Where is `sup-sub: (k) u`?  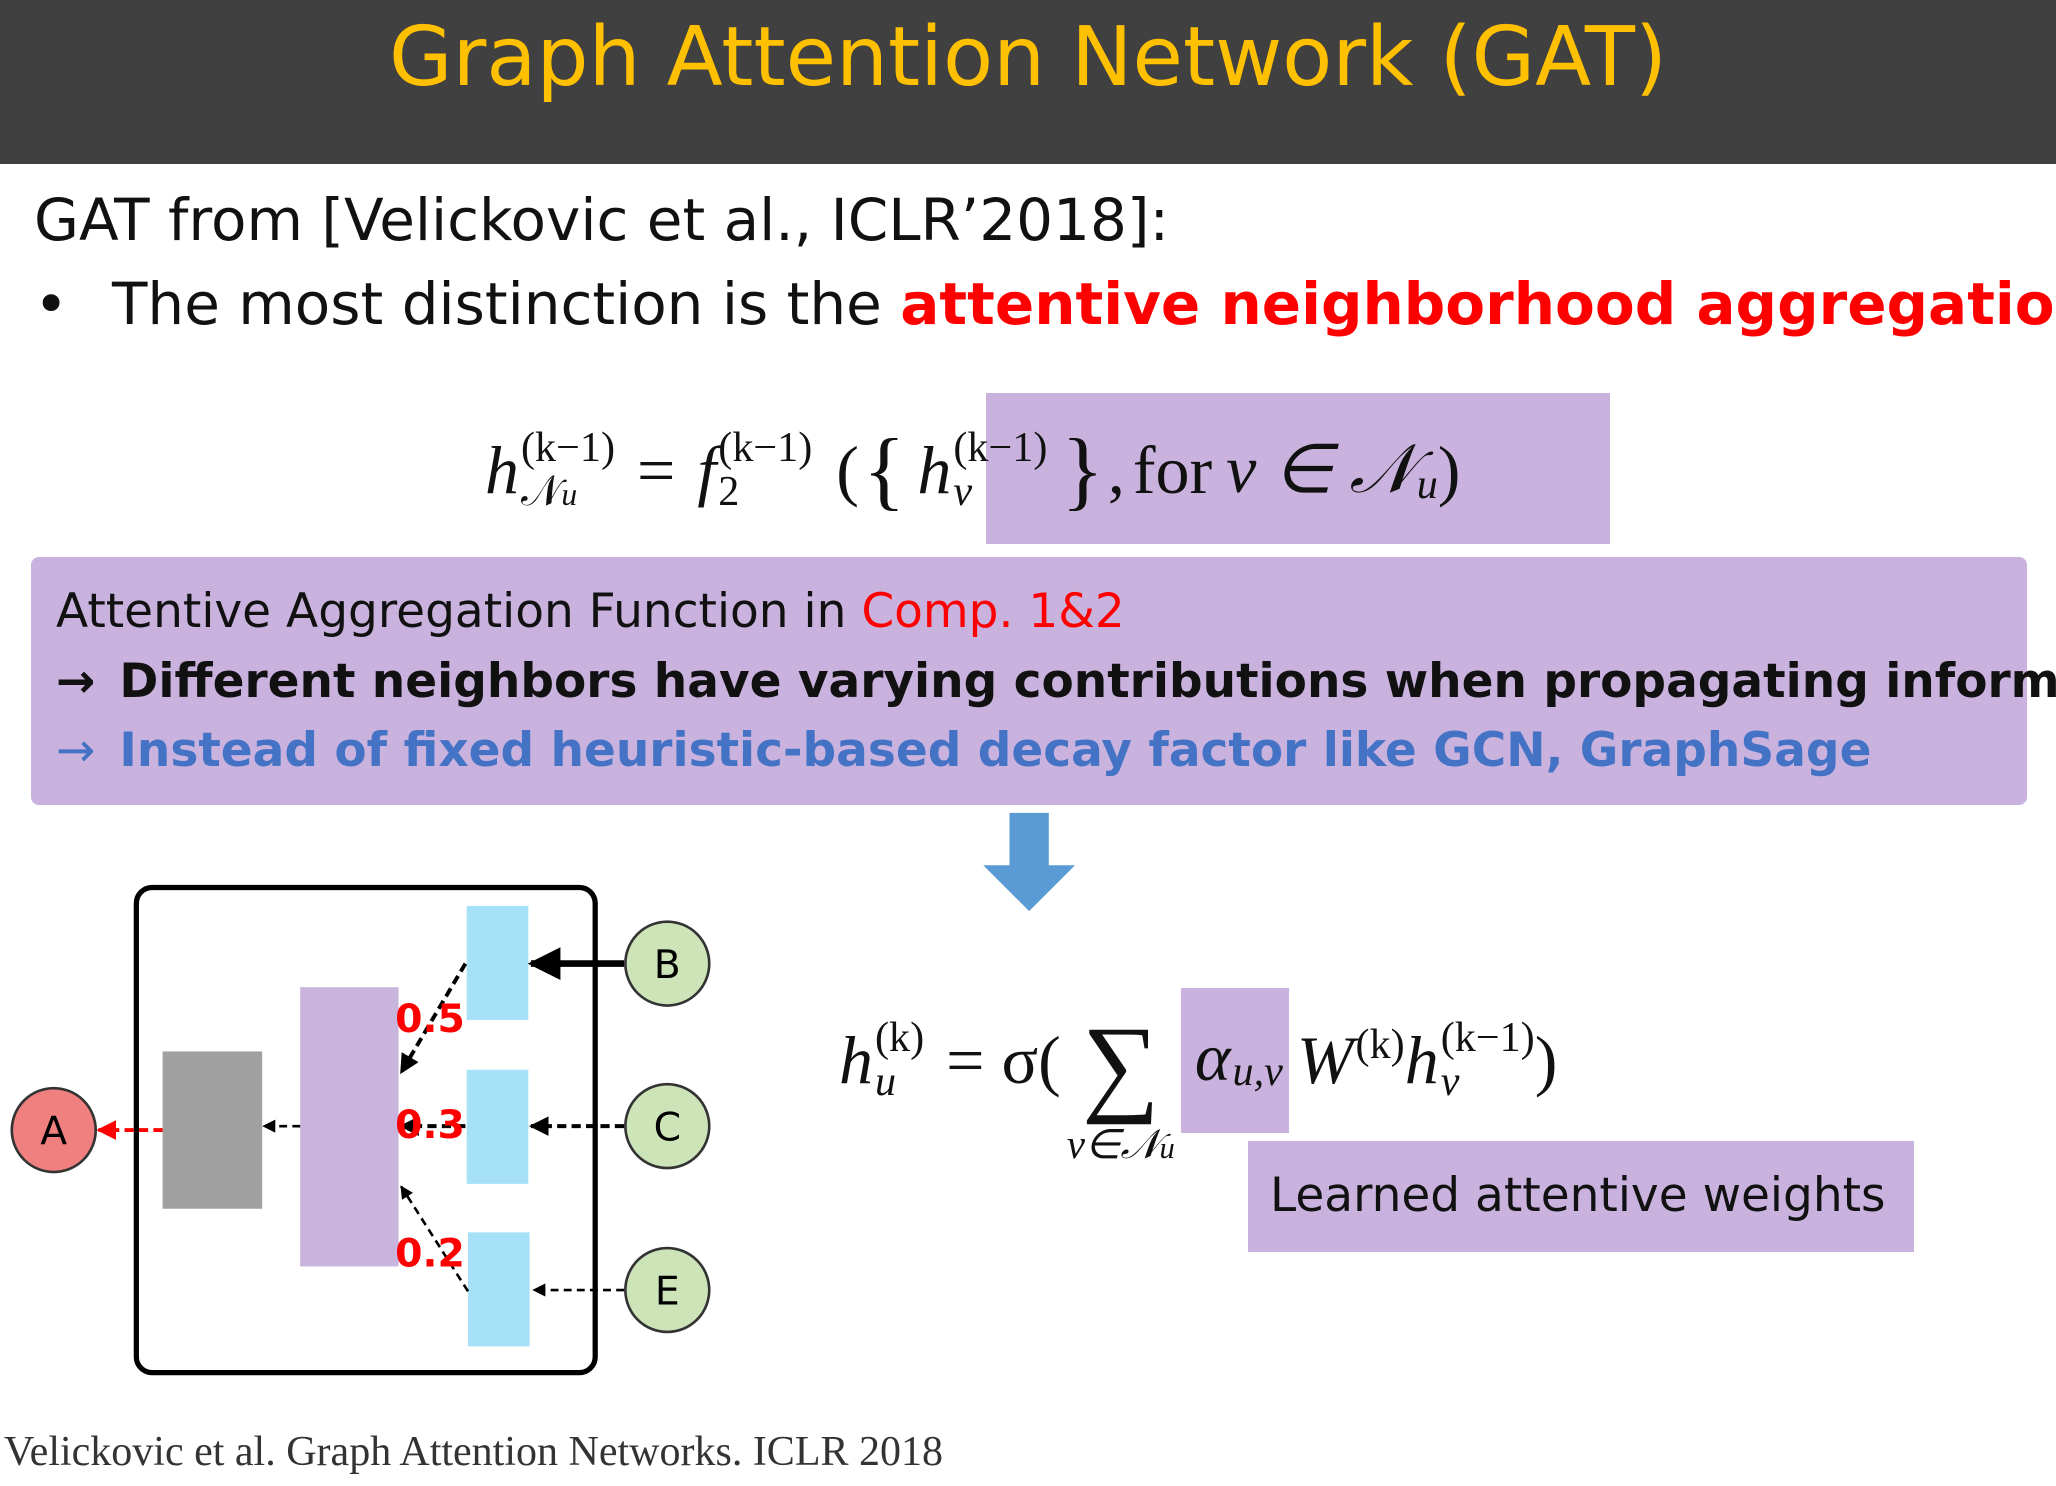 sup-sub: (k) u is located at coordinates (900, 1059).